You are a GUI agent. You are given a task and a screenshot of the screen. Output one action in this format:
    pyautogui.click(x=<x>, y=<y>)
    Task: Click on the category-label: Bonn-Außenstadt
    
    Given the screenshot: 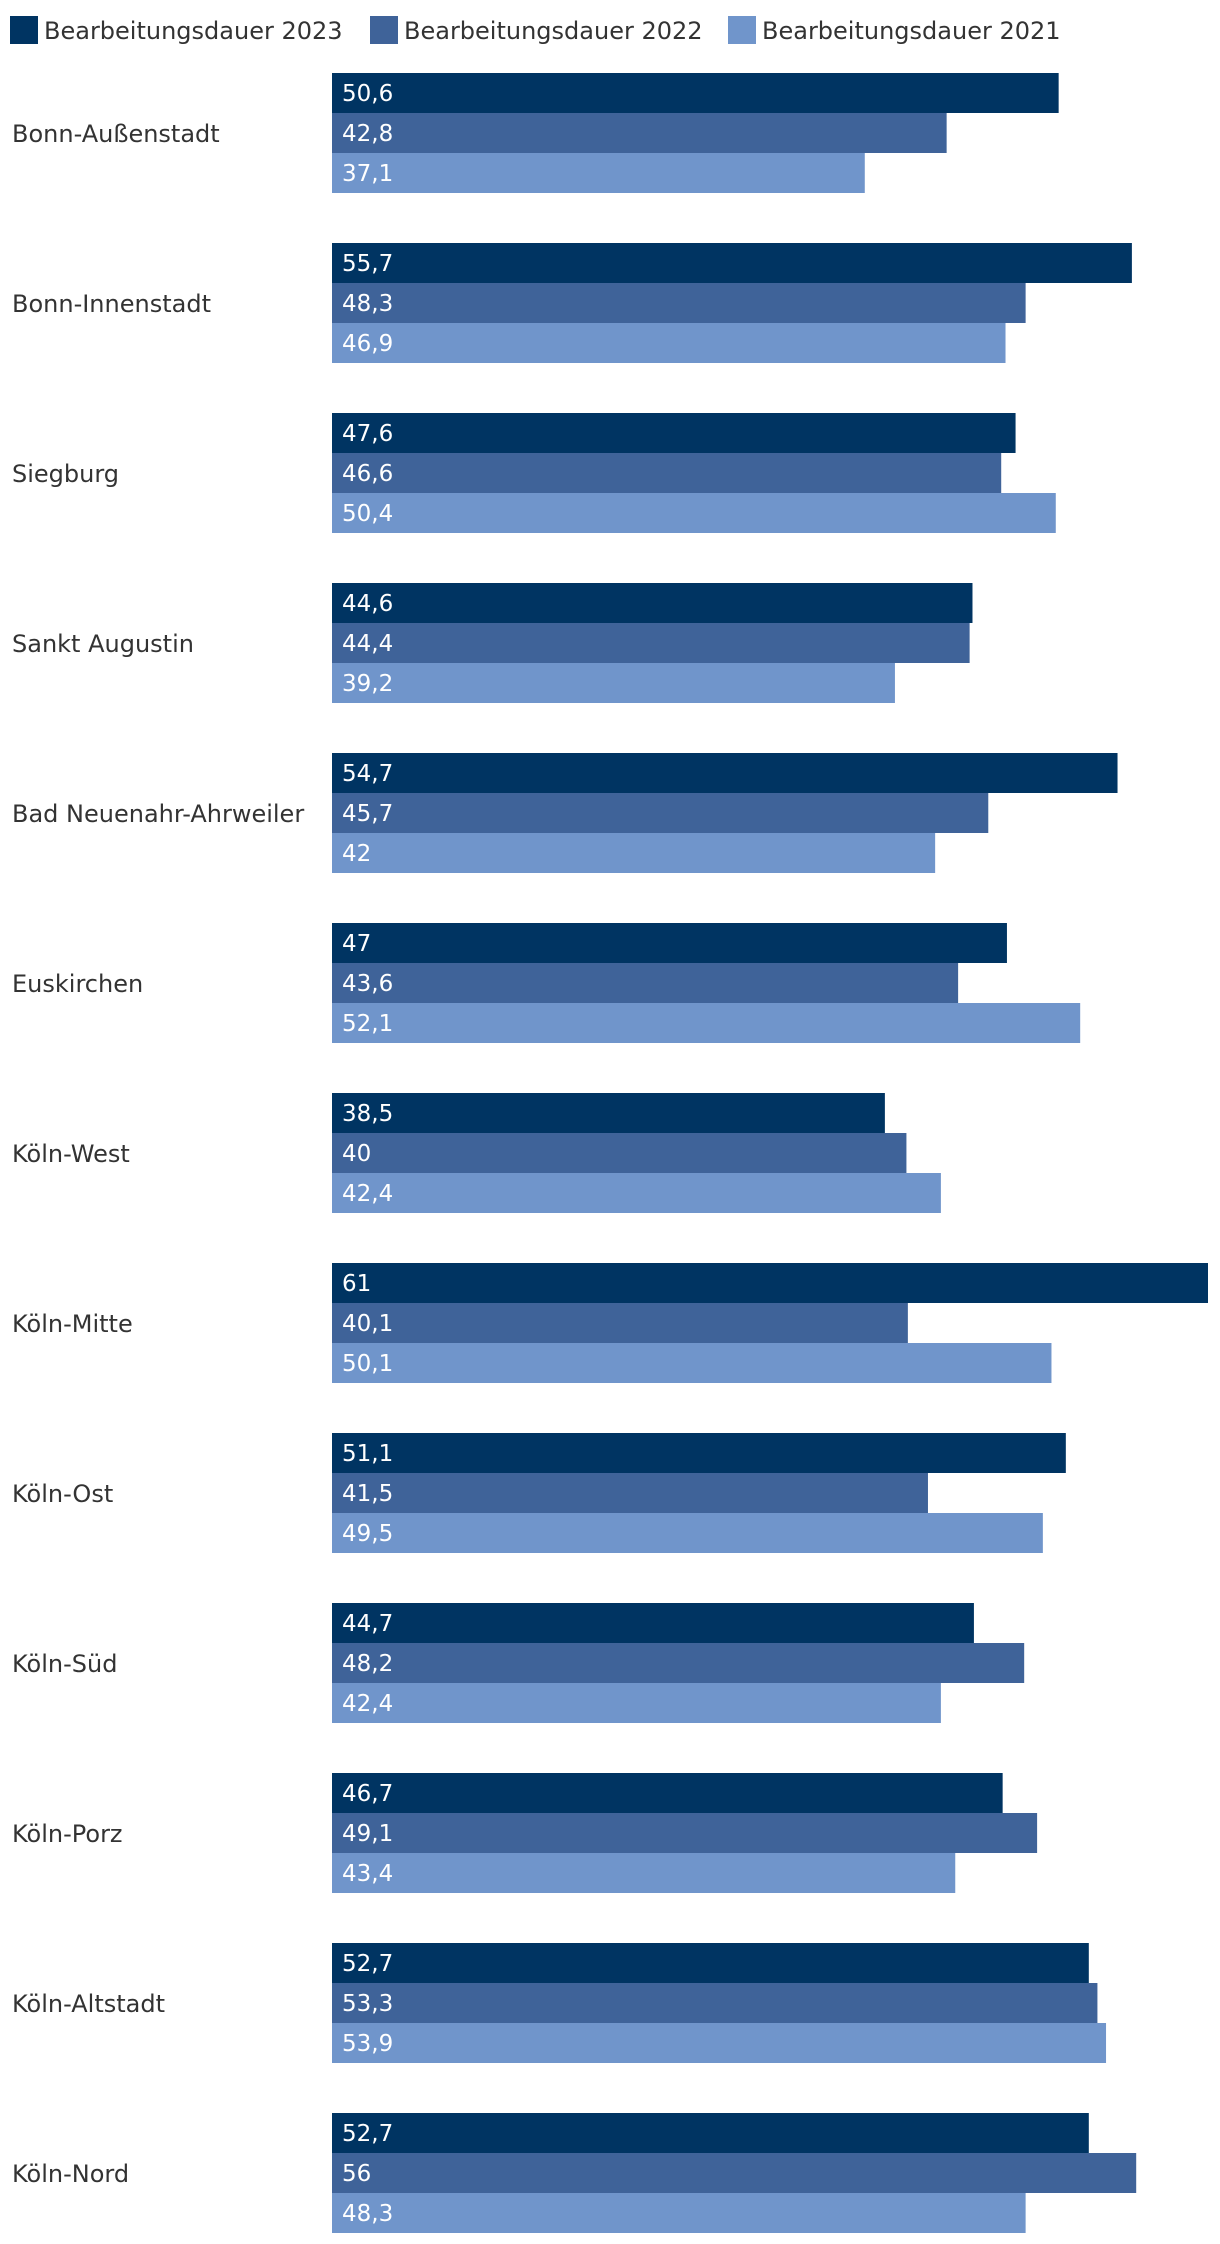 What is the action you would take?
    pyautogui.click(x=116, y=134)
    